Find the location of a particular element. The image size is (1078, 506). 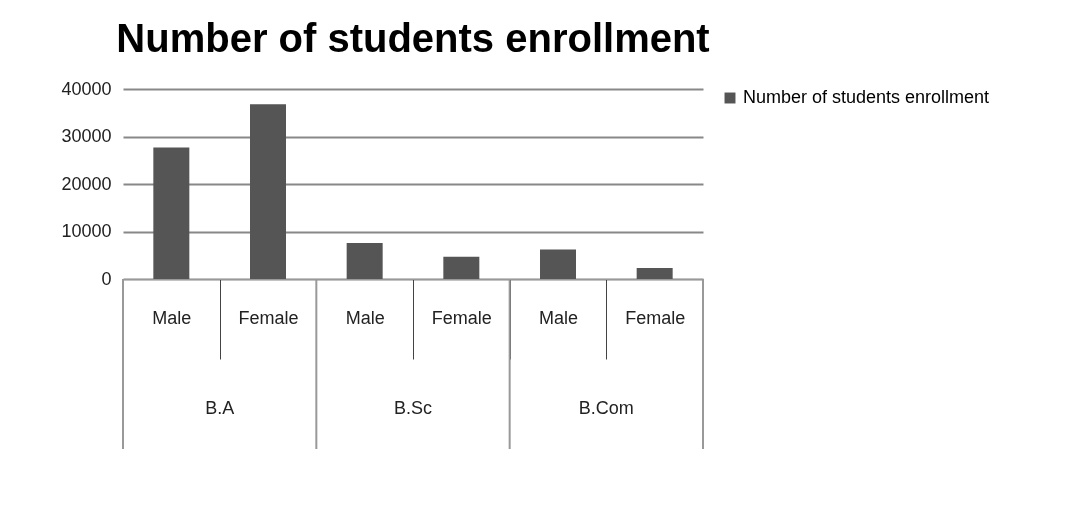

y-tick-label: 40000 is located at coordinates (86, 88).